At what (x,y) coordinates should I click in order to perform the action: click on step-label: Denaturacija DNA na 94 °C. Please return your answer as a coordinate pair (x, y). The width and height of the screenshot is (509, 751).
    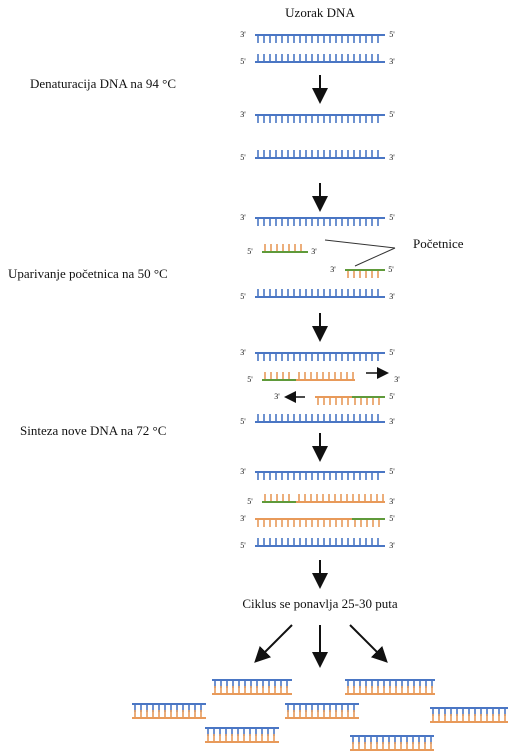
    Looking at the image, I should click on (103, 83).